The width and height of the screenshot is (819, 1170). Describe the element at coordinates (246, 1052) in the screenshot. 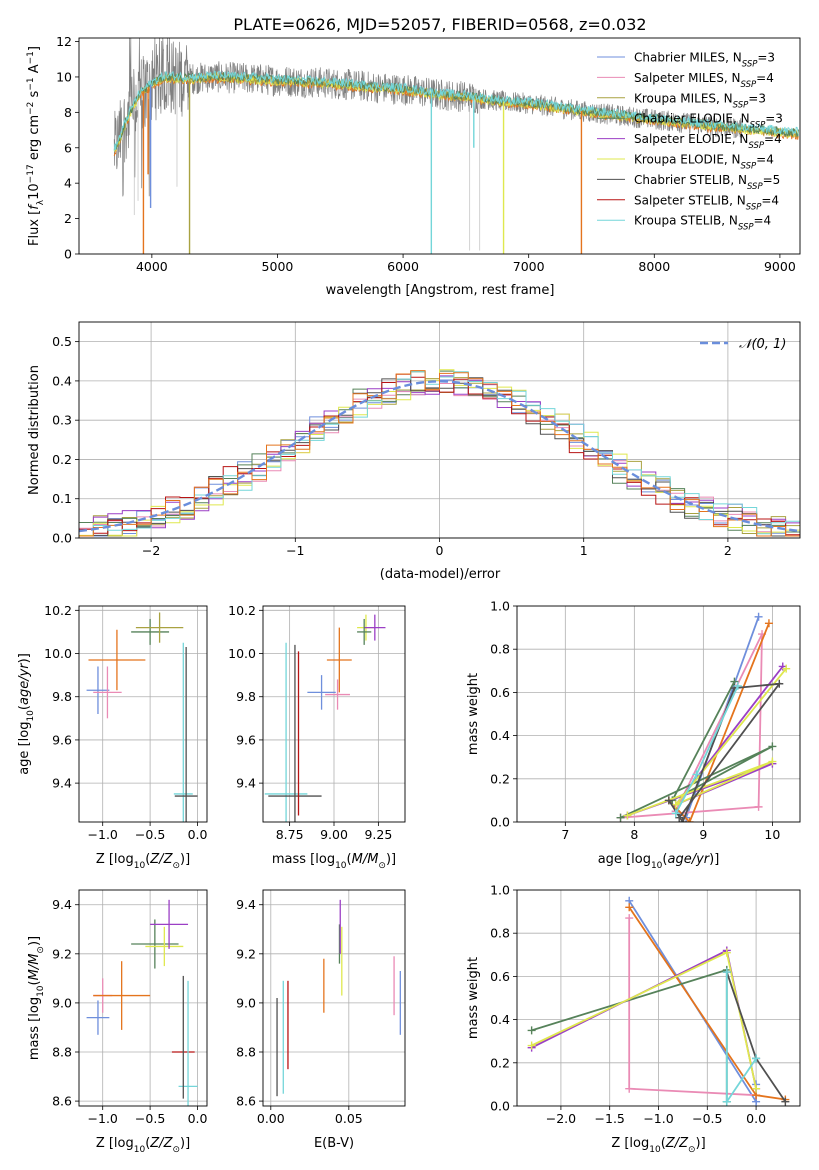

I see `y-tick-label: 8.8` at that location.